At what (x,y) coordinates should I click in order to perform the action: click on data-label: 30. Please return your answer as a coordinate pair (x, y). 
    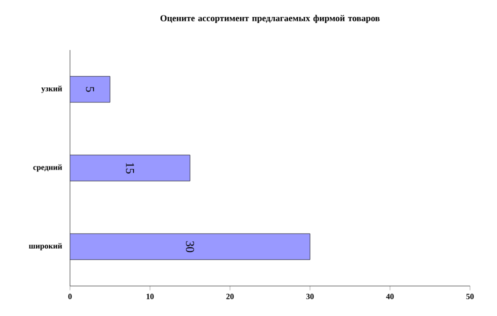
    Looking at the image, I should click on (190, 246).